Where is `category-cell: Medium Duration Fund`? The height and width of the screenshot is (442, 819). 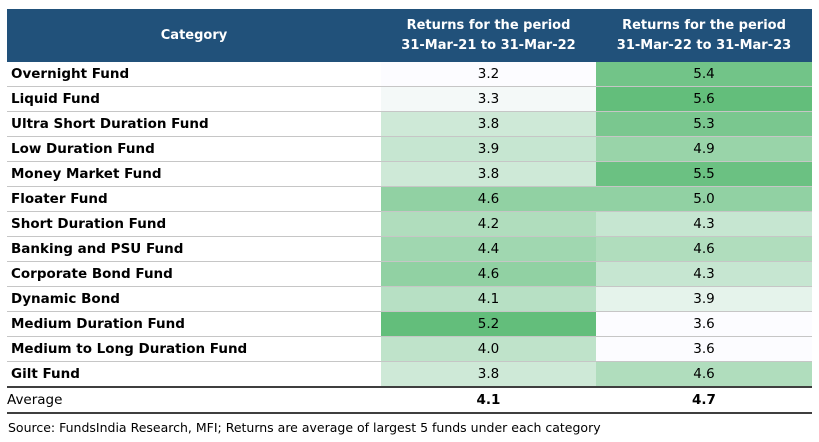
category-cell: Medium Duration Fund is located at coordinates (194, 324).